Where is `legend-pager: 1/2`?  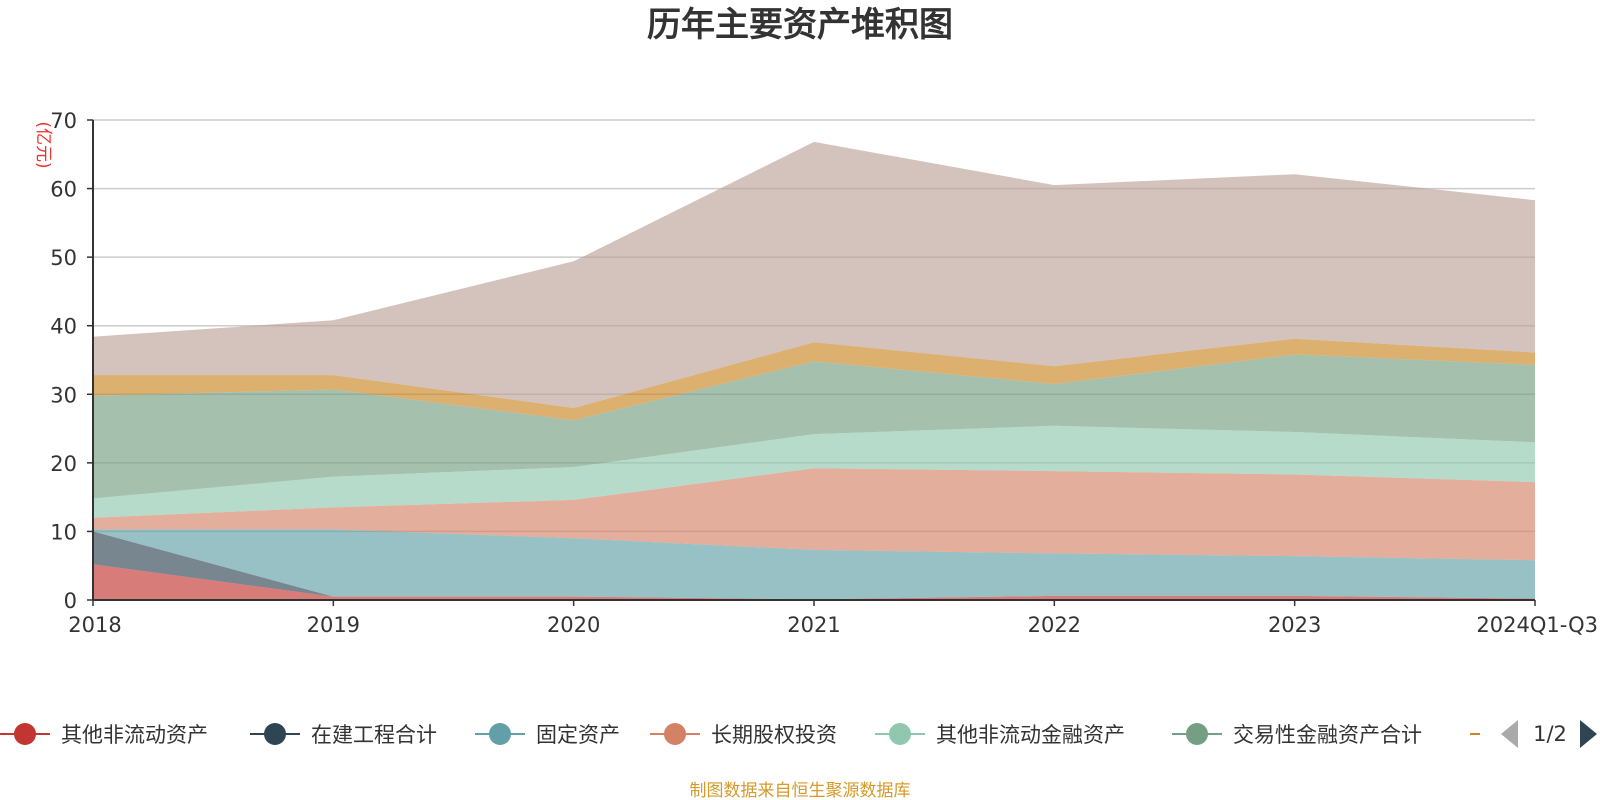 legend-pager: 1/2 is located at coordinates (1549, 734).